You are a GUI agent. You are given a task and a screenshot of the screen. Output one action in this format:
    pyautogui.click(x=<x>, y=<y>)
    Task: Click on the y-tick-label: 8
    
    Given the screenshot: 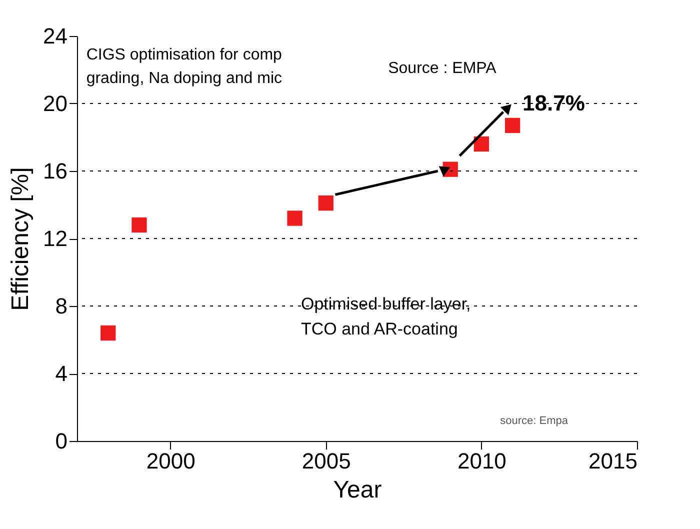 What is the action you would take?
    pyautogui.click(x=61, y=306)
    